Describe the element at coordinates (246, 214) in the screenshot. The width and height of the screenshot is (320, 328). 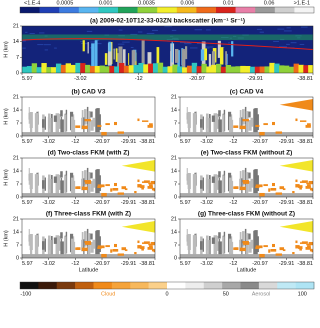
I see `panel-title: (g) Three-class FKM (without Z)` at that location.